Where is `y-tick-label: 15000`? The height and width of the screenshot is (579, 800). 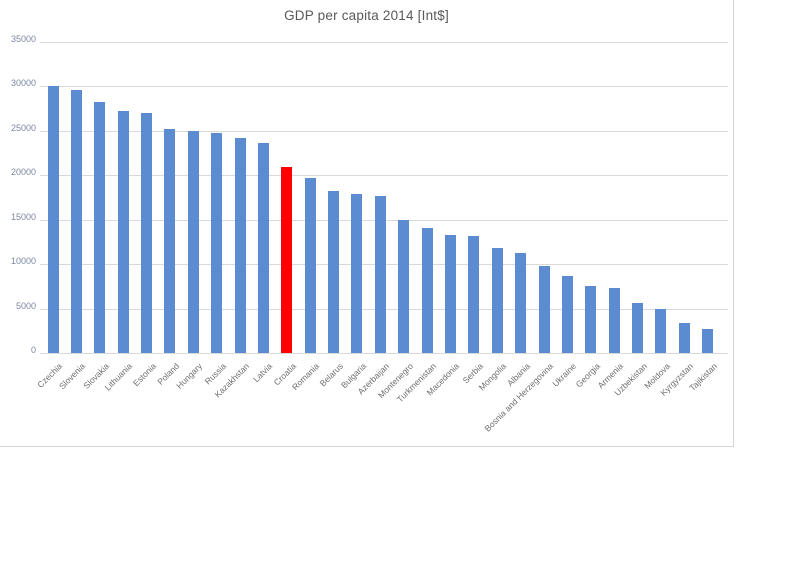 y-tick-label: 15000 is located at coordinates (23, 217).